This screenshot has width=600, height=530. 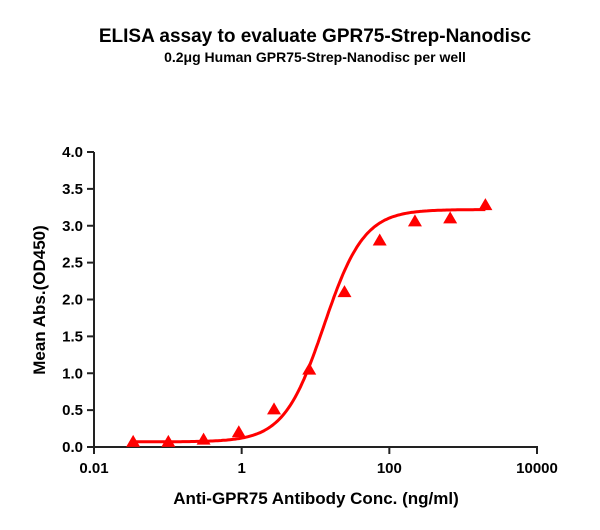 I want to click on x-tick-label: 10000, so click(x=537, y=468).